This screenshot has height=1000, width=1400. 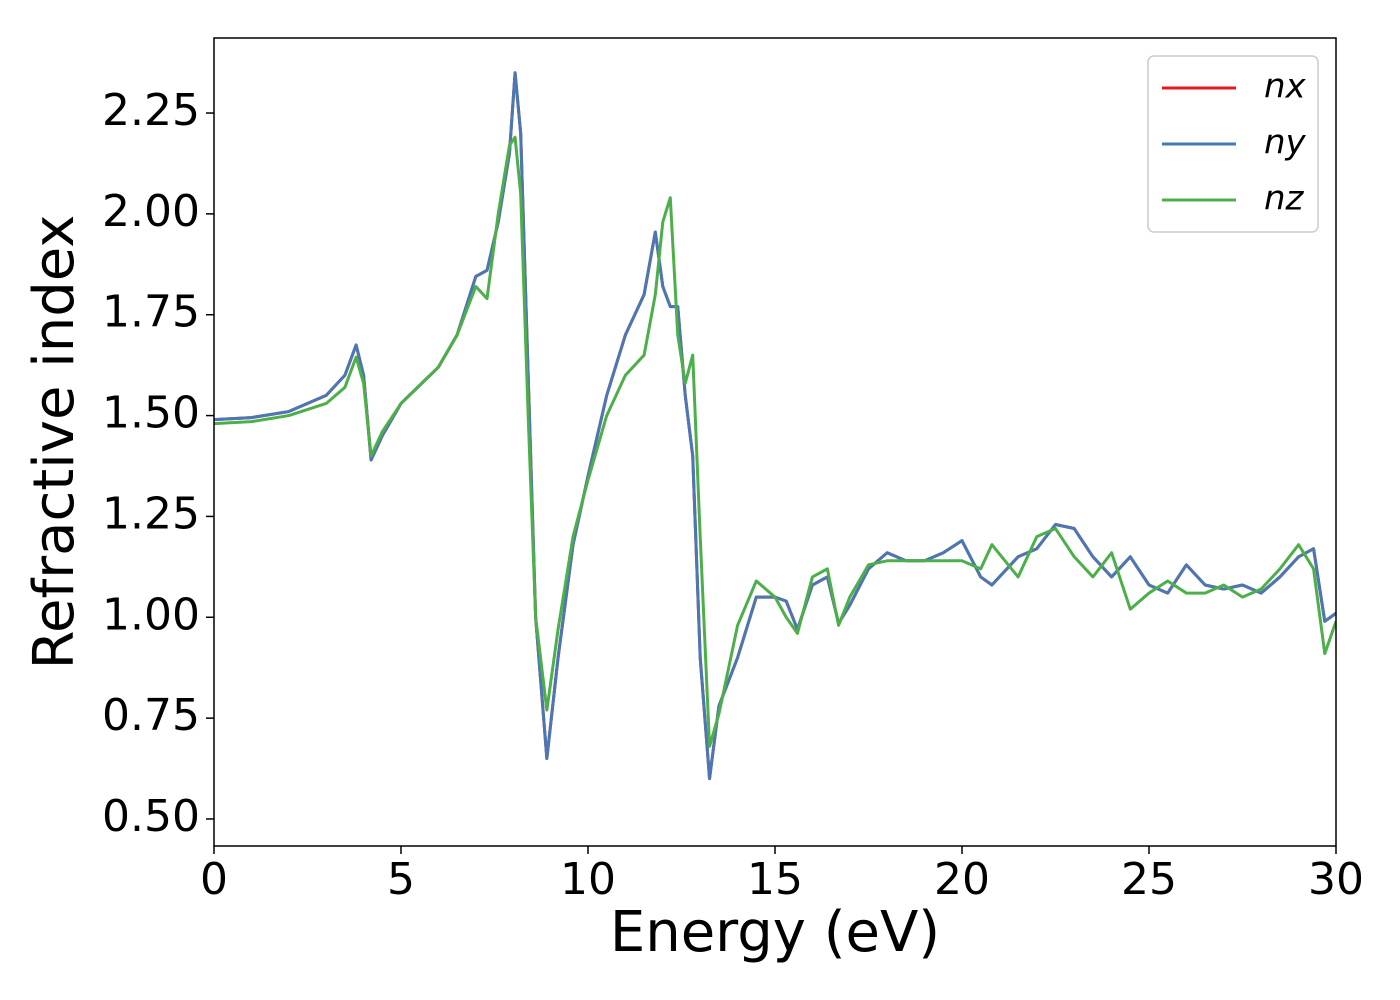 I want to click on legend-label: ny, so click(x=1285, y=143).